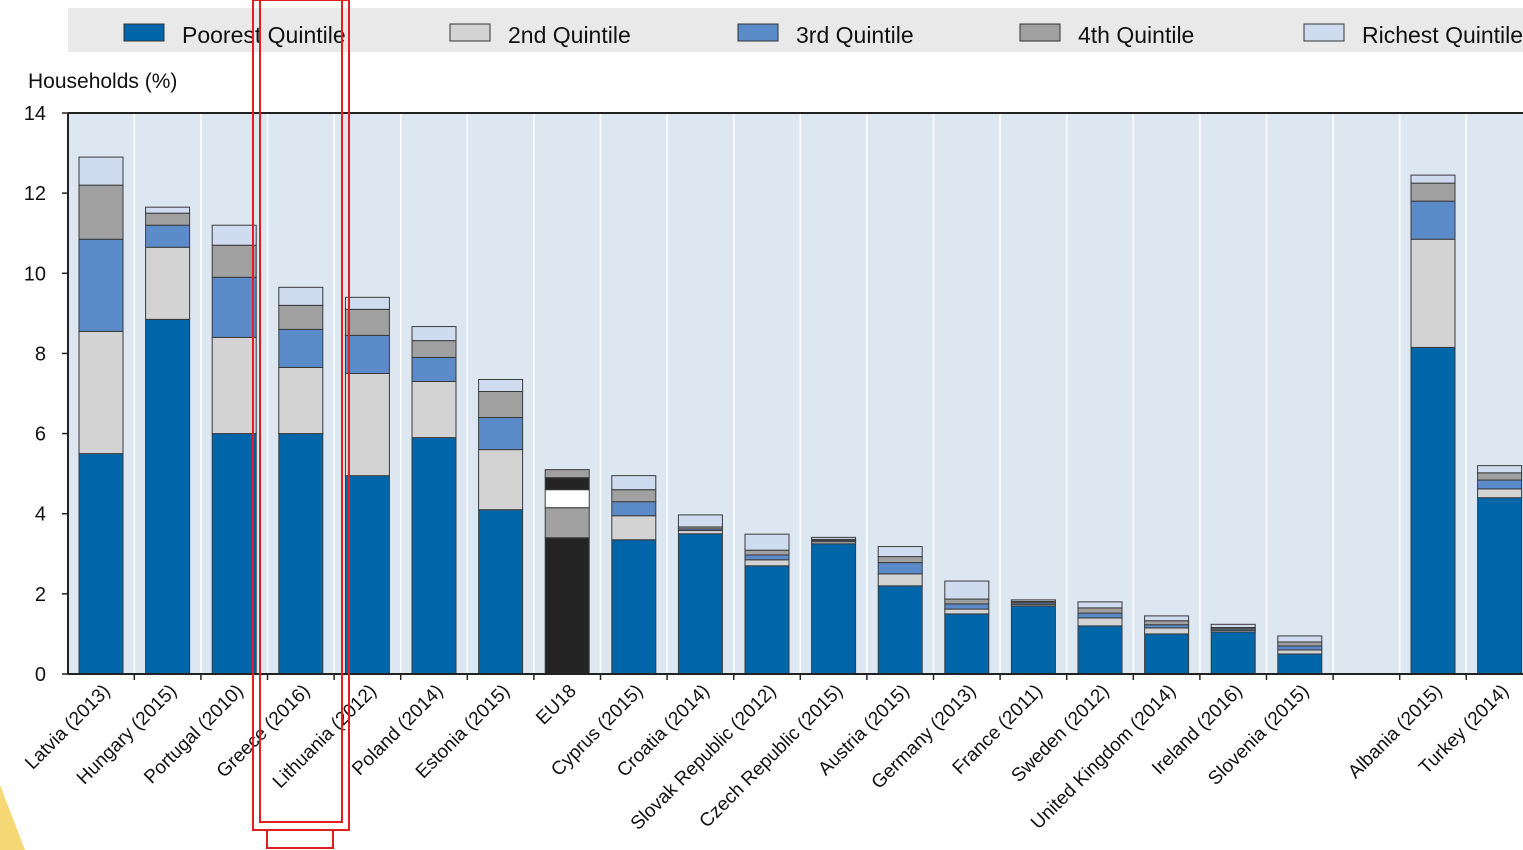 This screenshot has width=1523, height=850. I want to click on highlight-bracket, so click(301, 424).